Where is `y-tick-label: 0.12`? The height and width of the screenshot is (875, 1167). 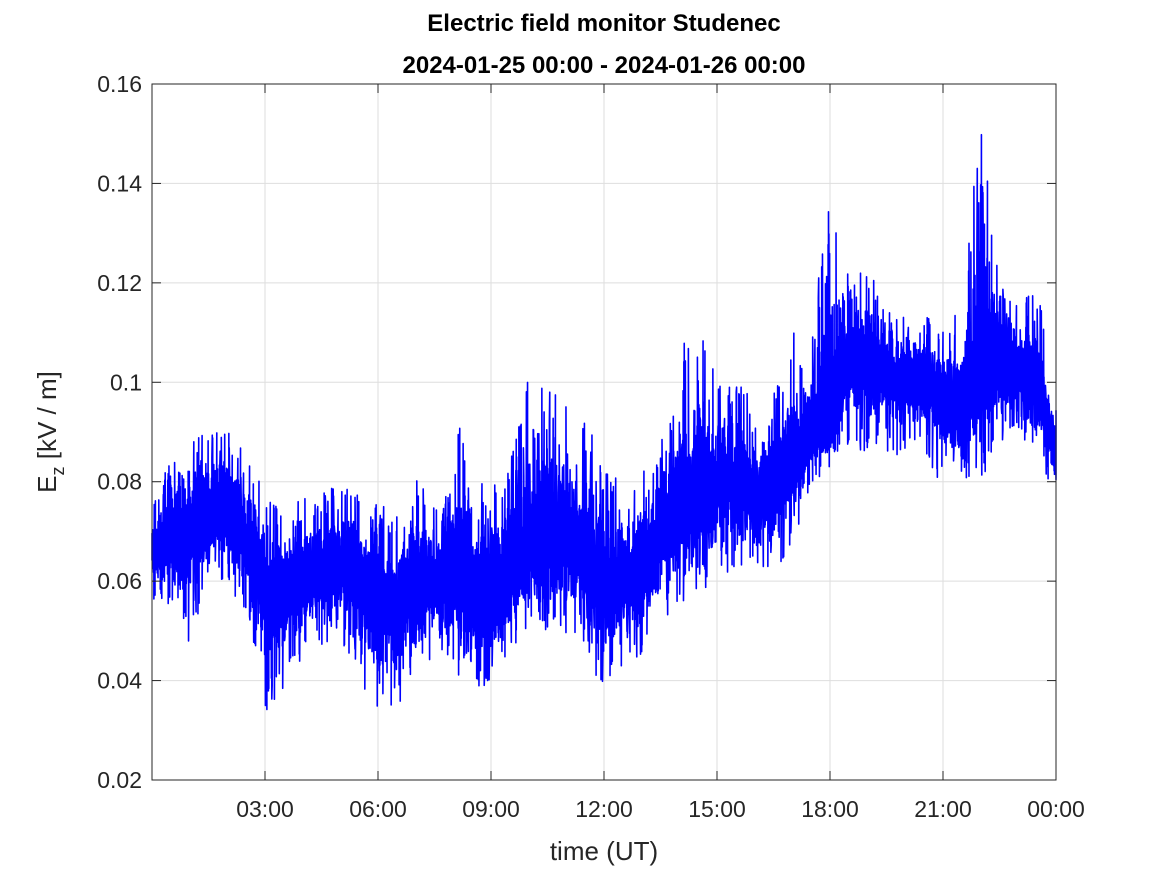 y-tick-label: 0.12 is located at coordinates (119, 283).